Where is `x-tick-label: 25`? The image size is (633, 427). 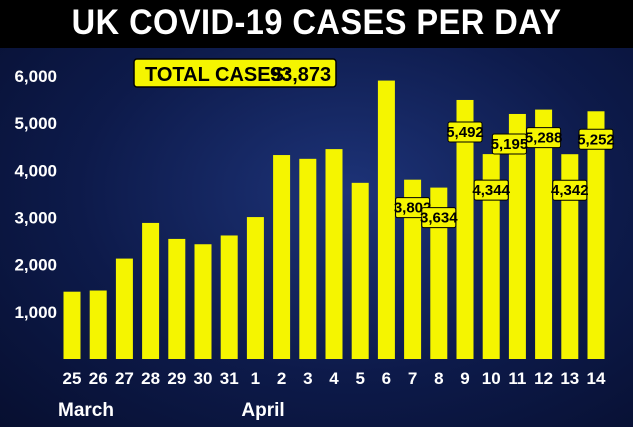 x-tick-label: 25 is located at coordinates (72, 378).